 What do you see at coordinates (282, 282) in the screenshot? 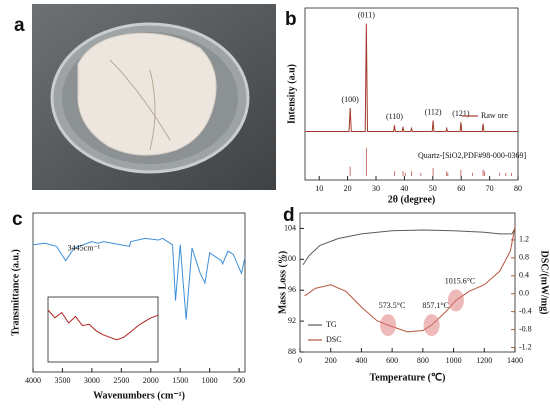
I see `y-axis-label: Mass Loss (%)` at bounding box center [282, 282].